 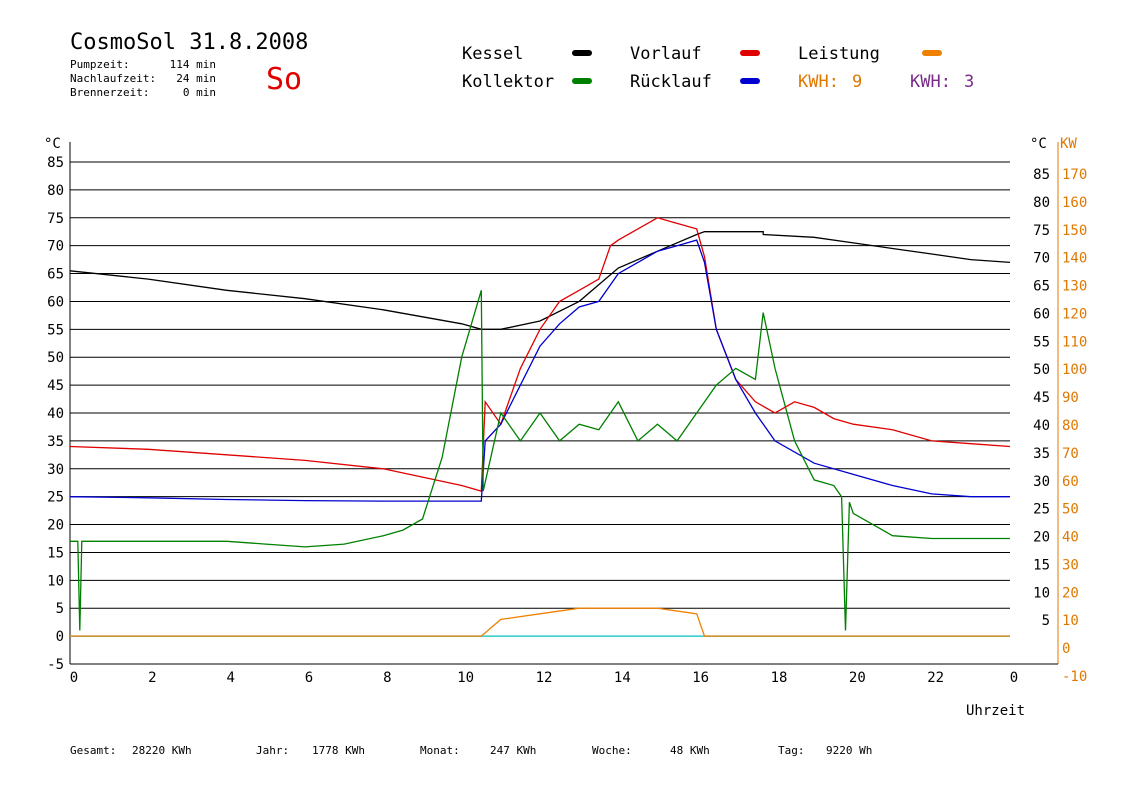 I want to click on y-tick-label-right-power: 10, so click(x=1070, y=621).